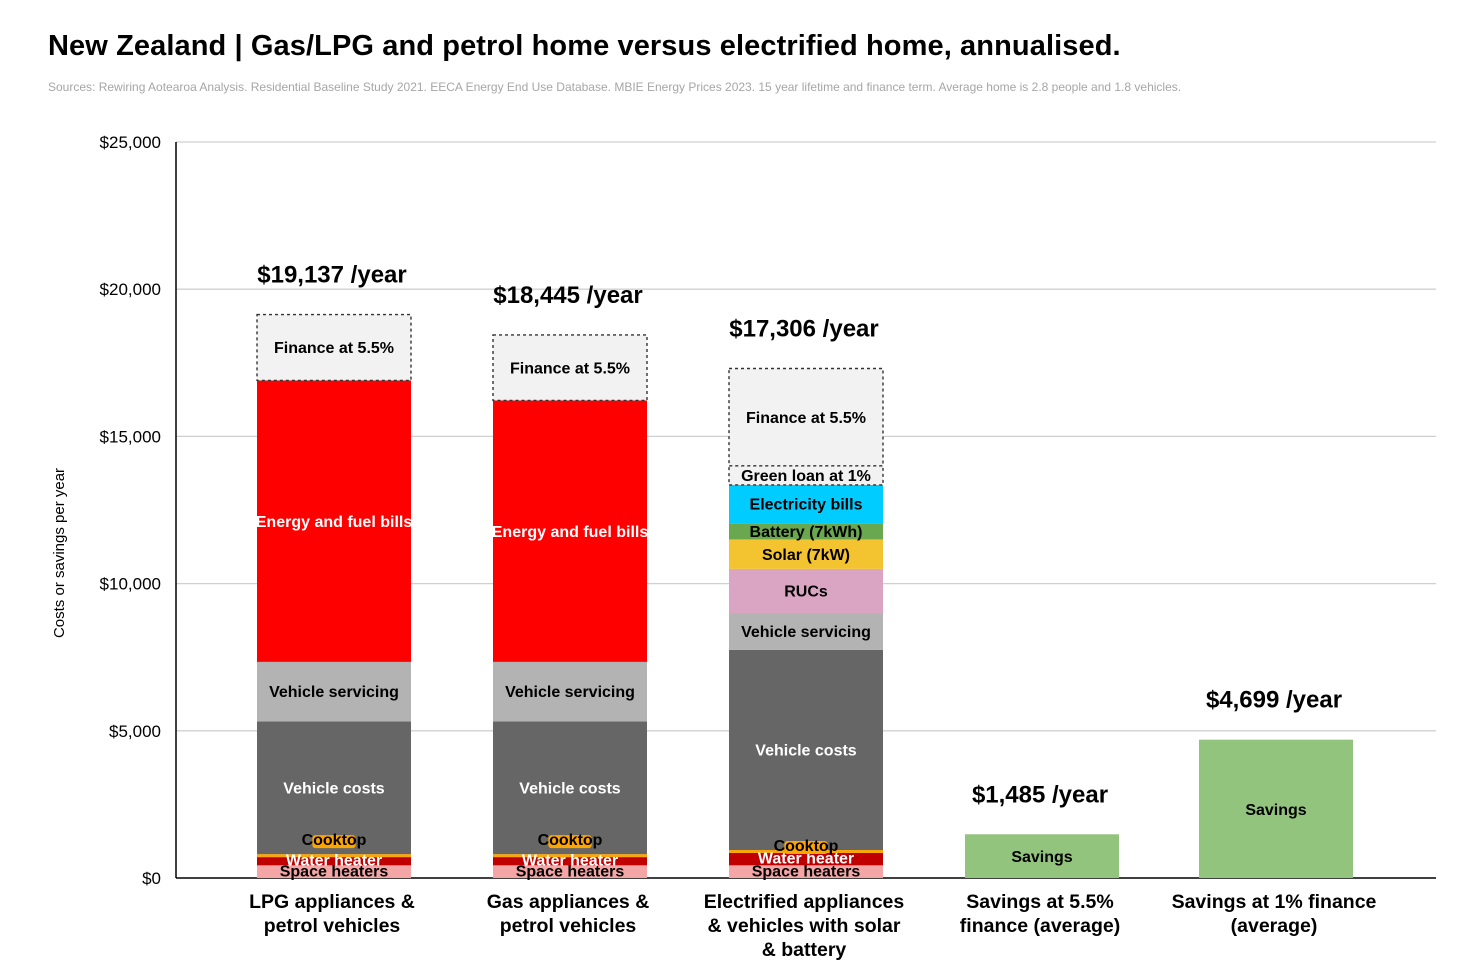 The width and height of the screenshot is (1476, 970). Describe the element at coordinates (1042, 829) in the screenshot. I see `bar-stack: Savings $1,485 /year` at that location.